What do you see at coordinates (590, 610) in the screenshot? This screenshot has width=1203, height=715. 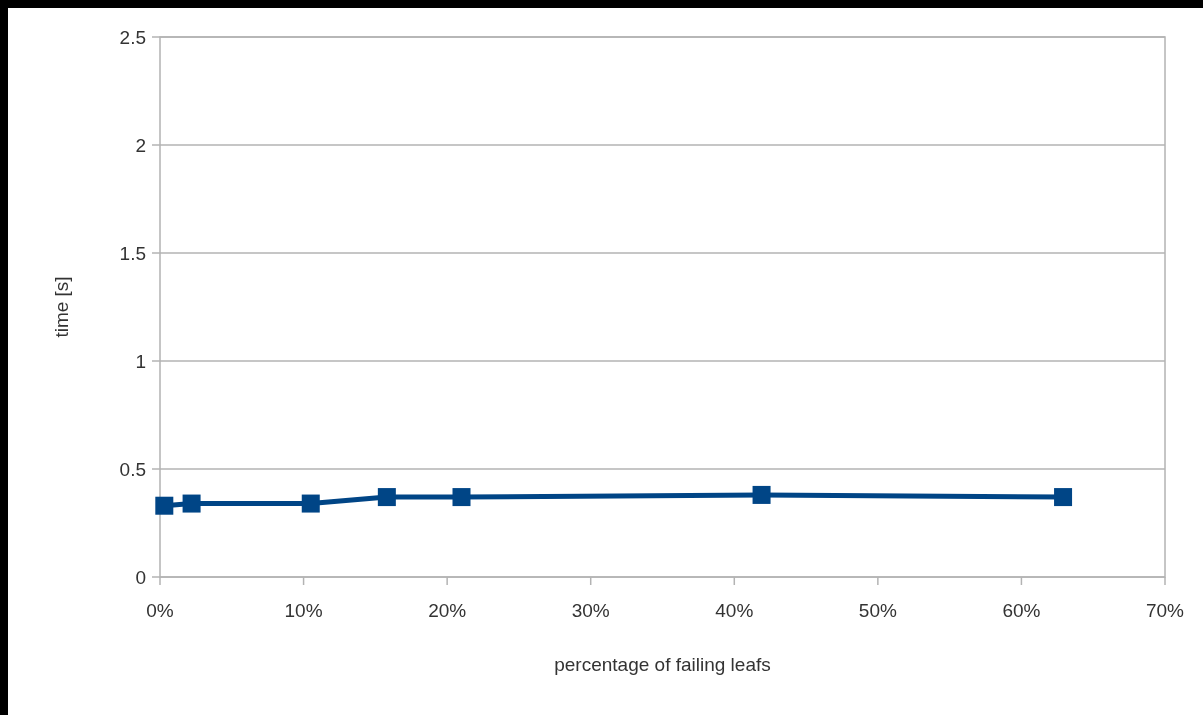 I see `x-tick-label: 30%` at bounding box center [590, 610].